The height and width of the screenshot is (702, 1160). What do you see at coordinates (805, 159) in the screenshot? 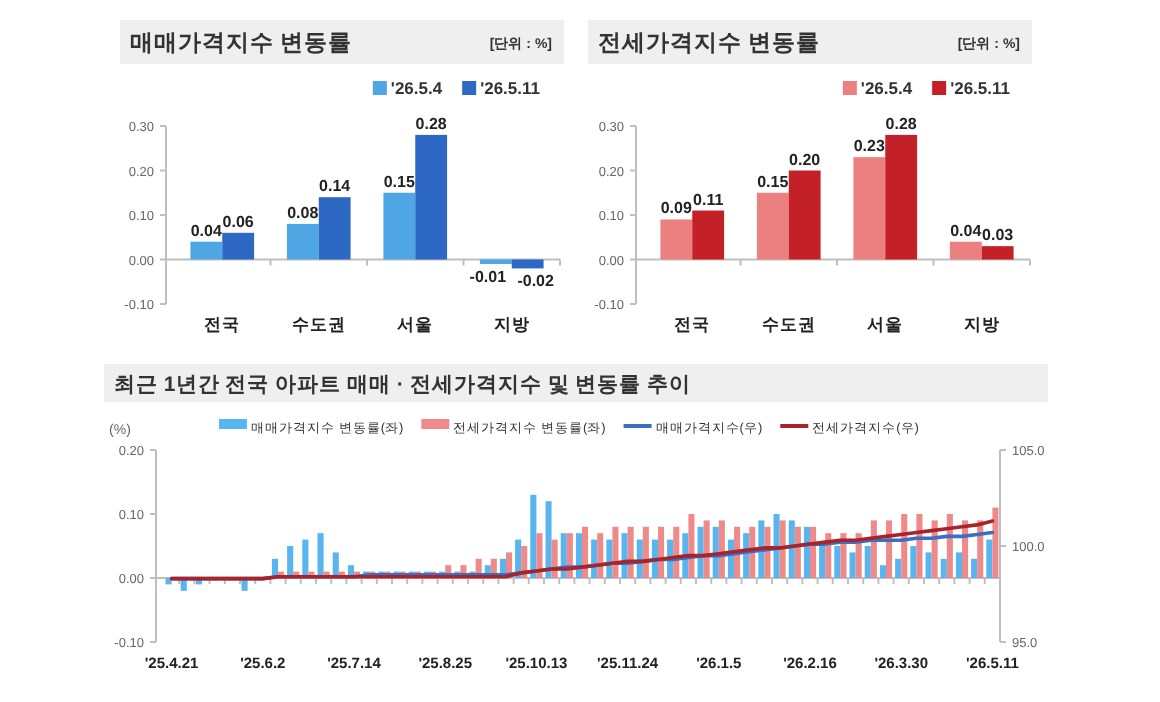
I see `data-label: 0.20` at bounding box center [805, 159].